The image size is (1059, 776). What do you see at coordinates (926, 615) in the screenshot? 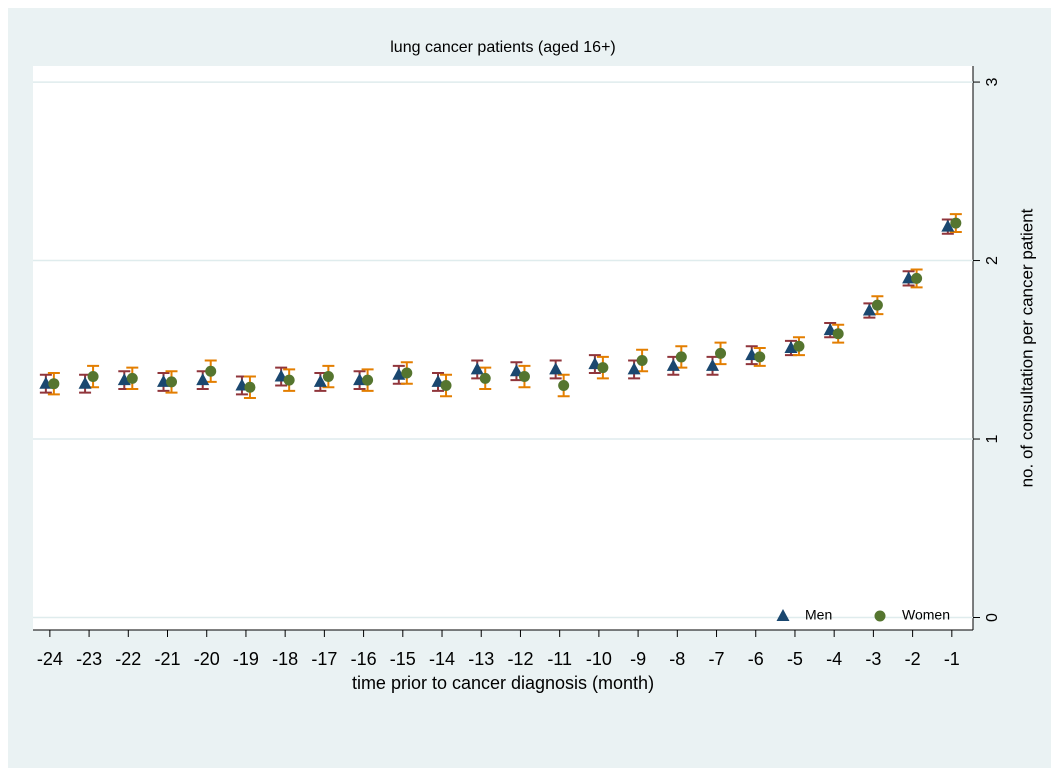
I see `legend-label: Women` at bounding box center [926, 615].